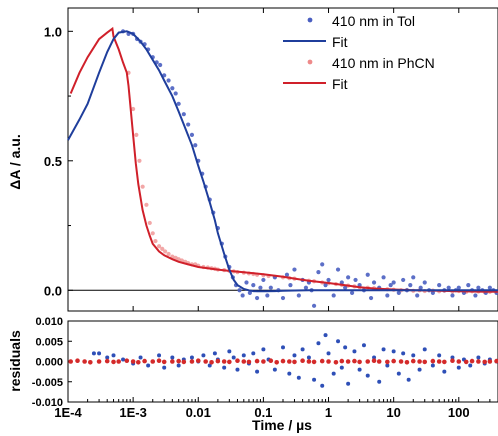 This screenshot has width=498, height=436. What do you see at coordinates (310, 62) in the screenshot?
I see `legend-marker` at bounding box center [310, 62].